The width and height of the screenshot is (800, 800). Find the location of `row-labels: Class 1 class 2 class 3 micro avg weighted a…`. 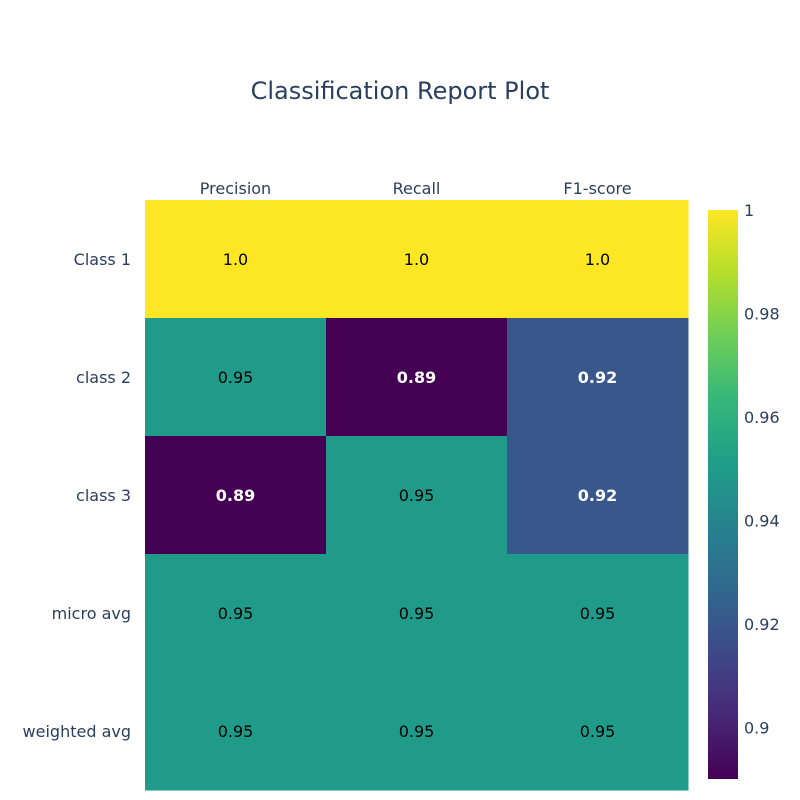

row-labels: Class 1 class 2 class 3 micro avg weighted a… is located at coordinates (77, 495).